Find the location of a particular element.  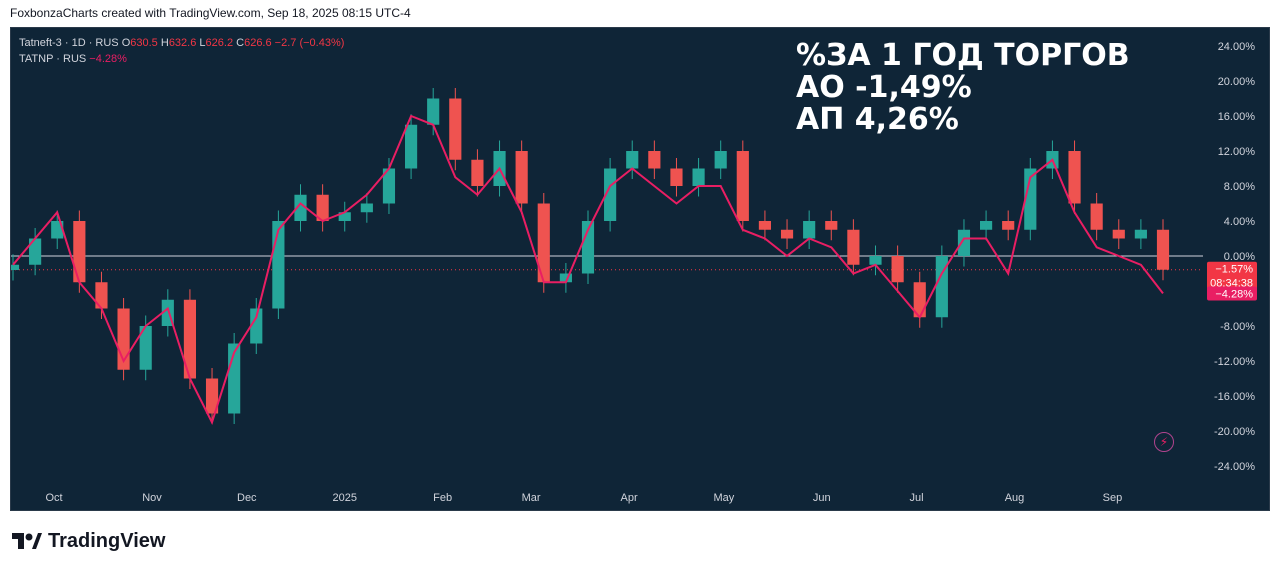

y-tick-label: 8.00% is located at coordinates (1239, 187).